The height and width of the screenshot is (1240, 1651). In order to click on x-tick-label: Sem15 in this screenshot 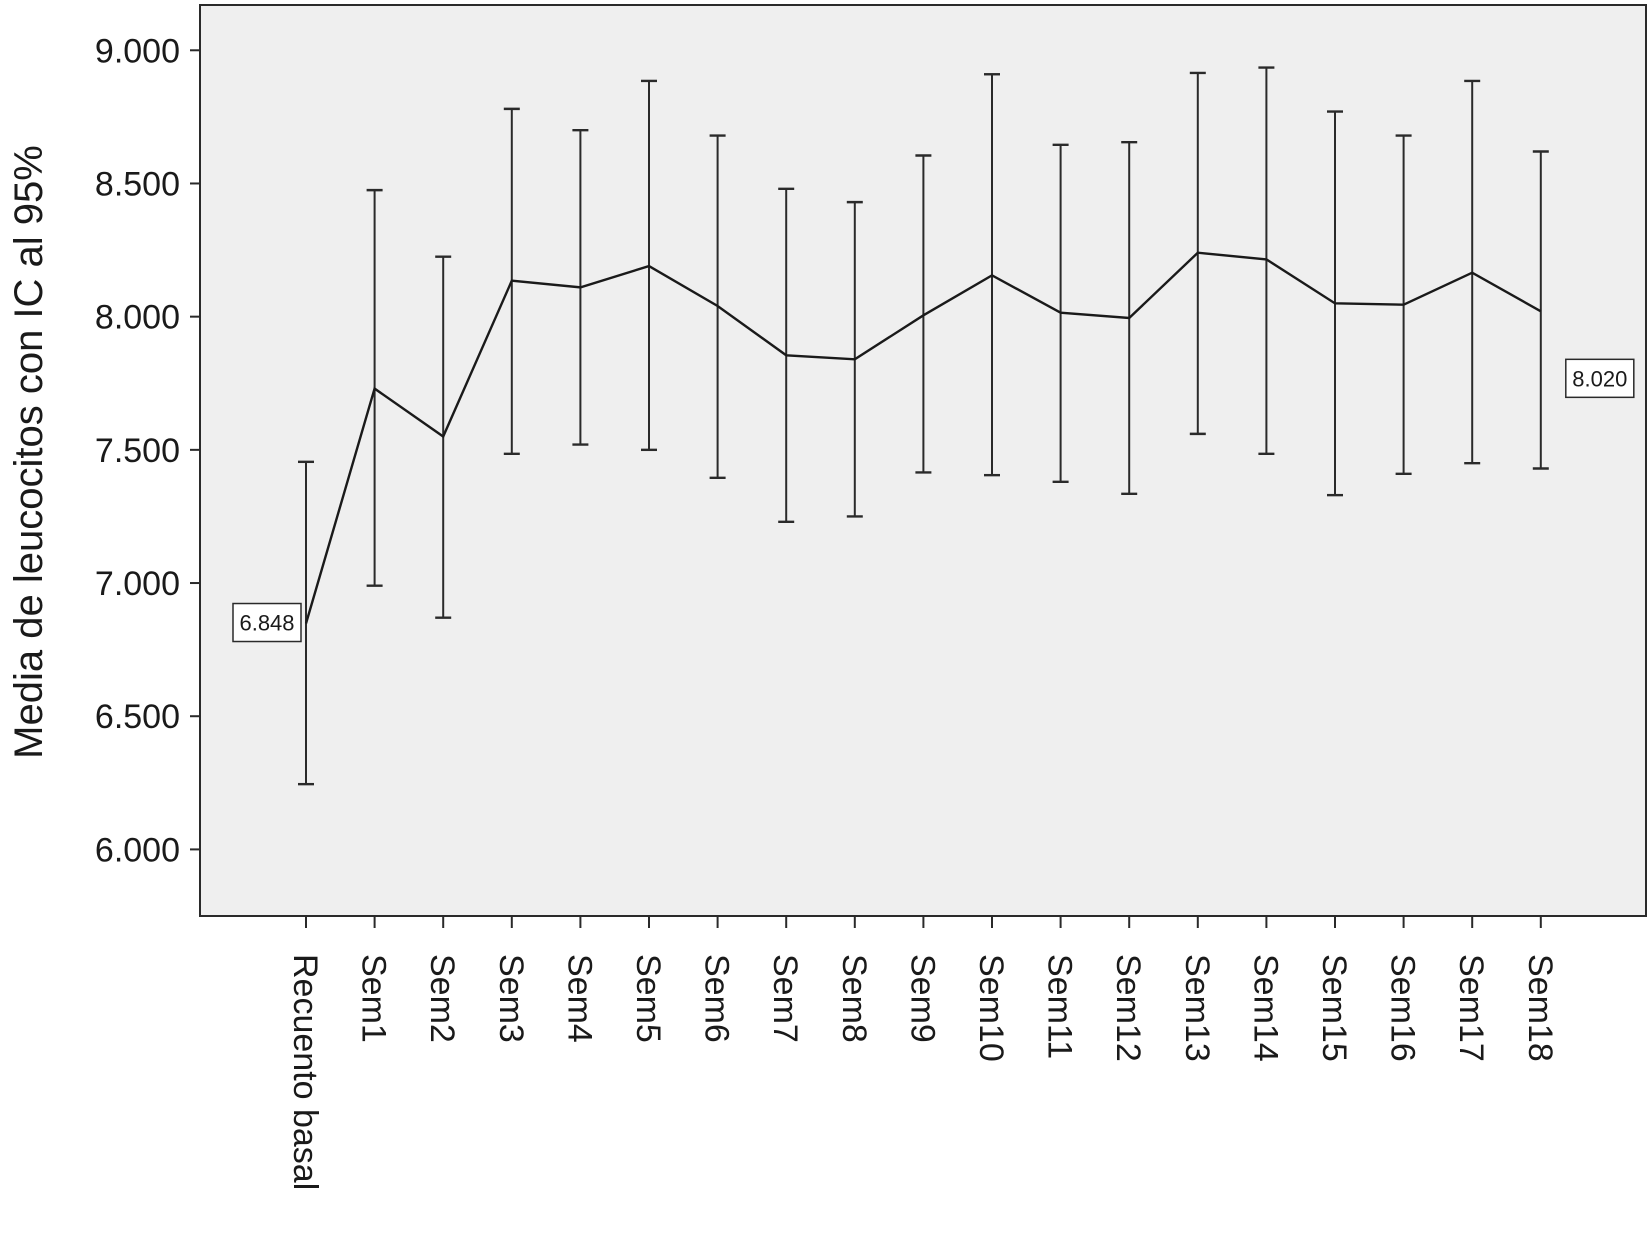, I will do `click(1334, 1008)`.